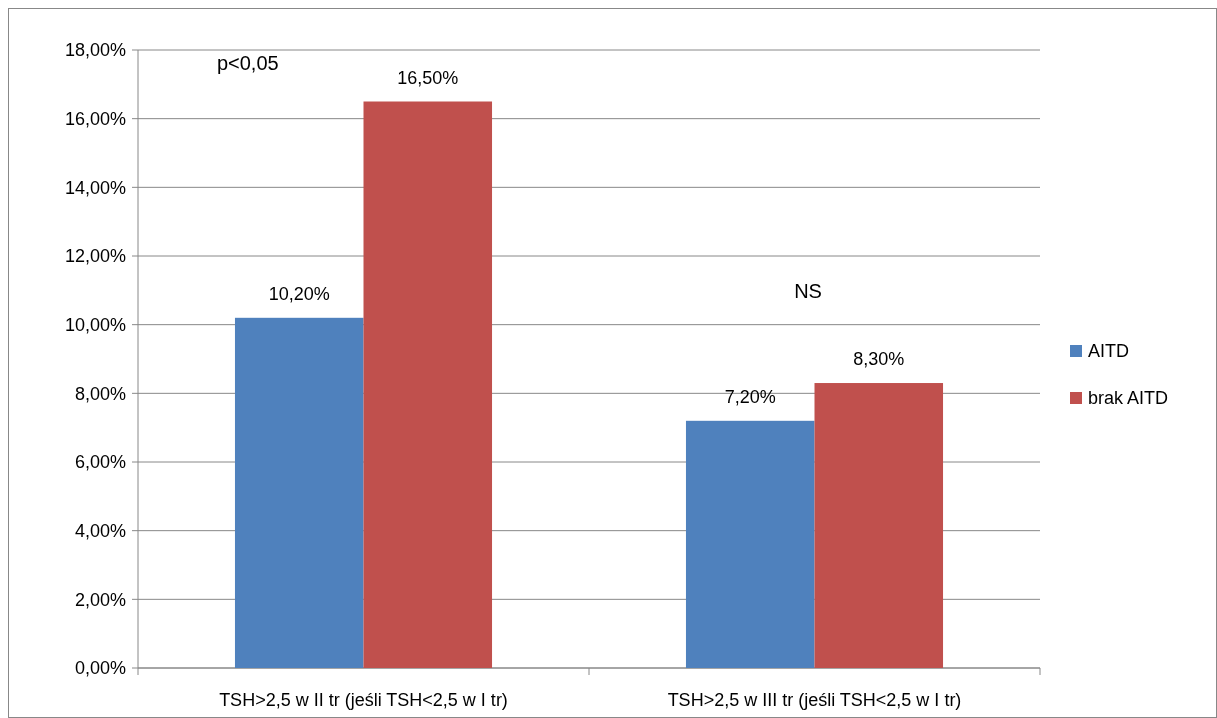 Image resolution: width=1217 pixels, height=718 pixels. I want to click on y-tick-label: 12,00%, so click(95, 256).